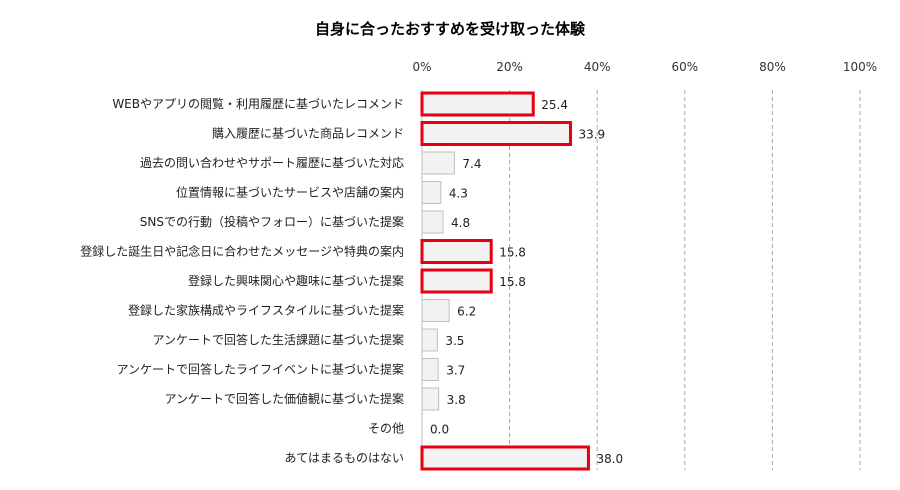  What do you see at coordinates (458, 194) in the screenshot?
I see `data-label: 4.3` at bounding box center [458, 194].